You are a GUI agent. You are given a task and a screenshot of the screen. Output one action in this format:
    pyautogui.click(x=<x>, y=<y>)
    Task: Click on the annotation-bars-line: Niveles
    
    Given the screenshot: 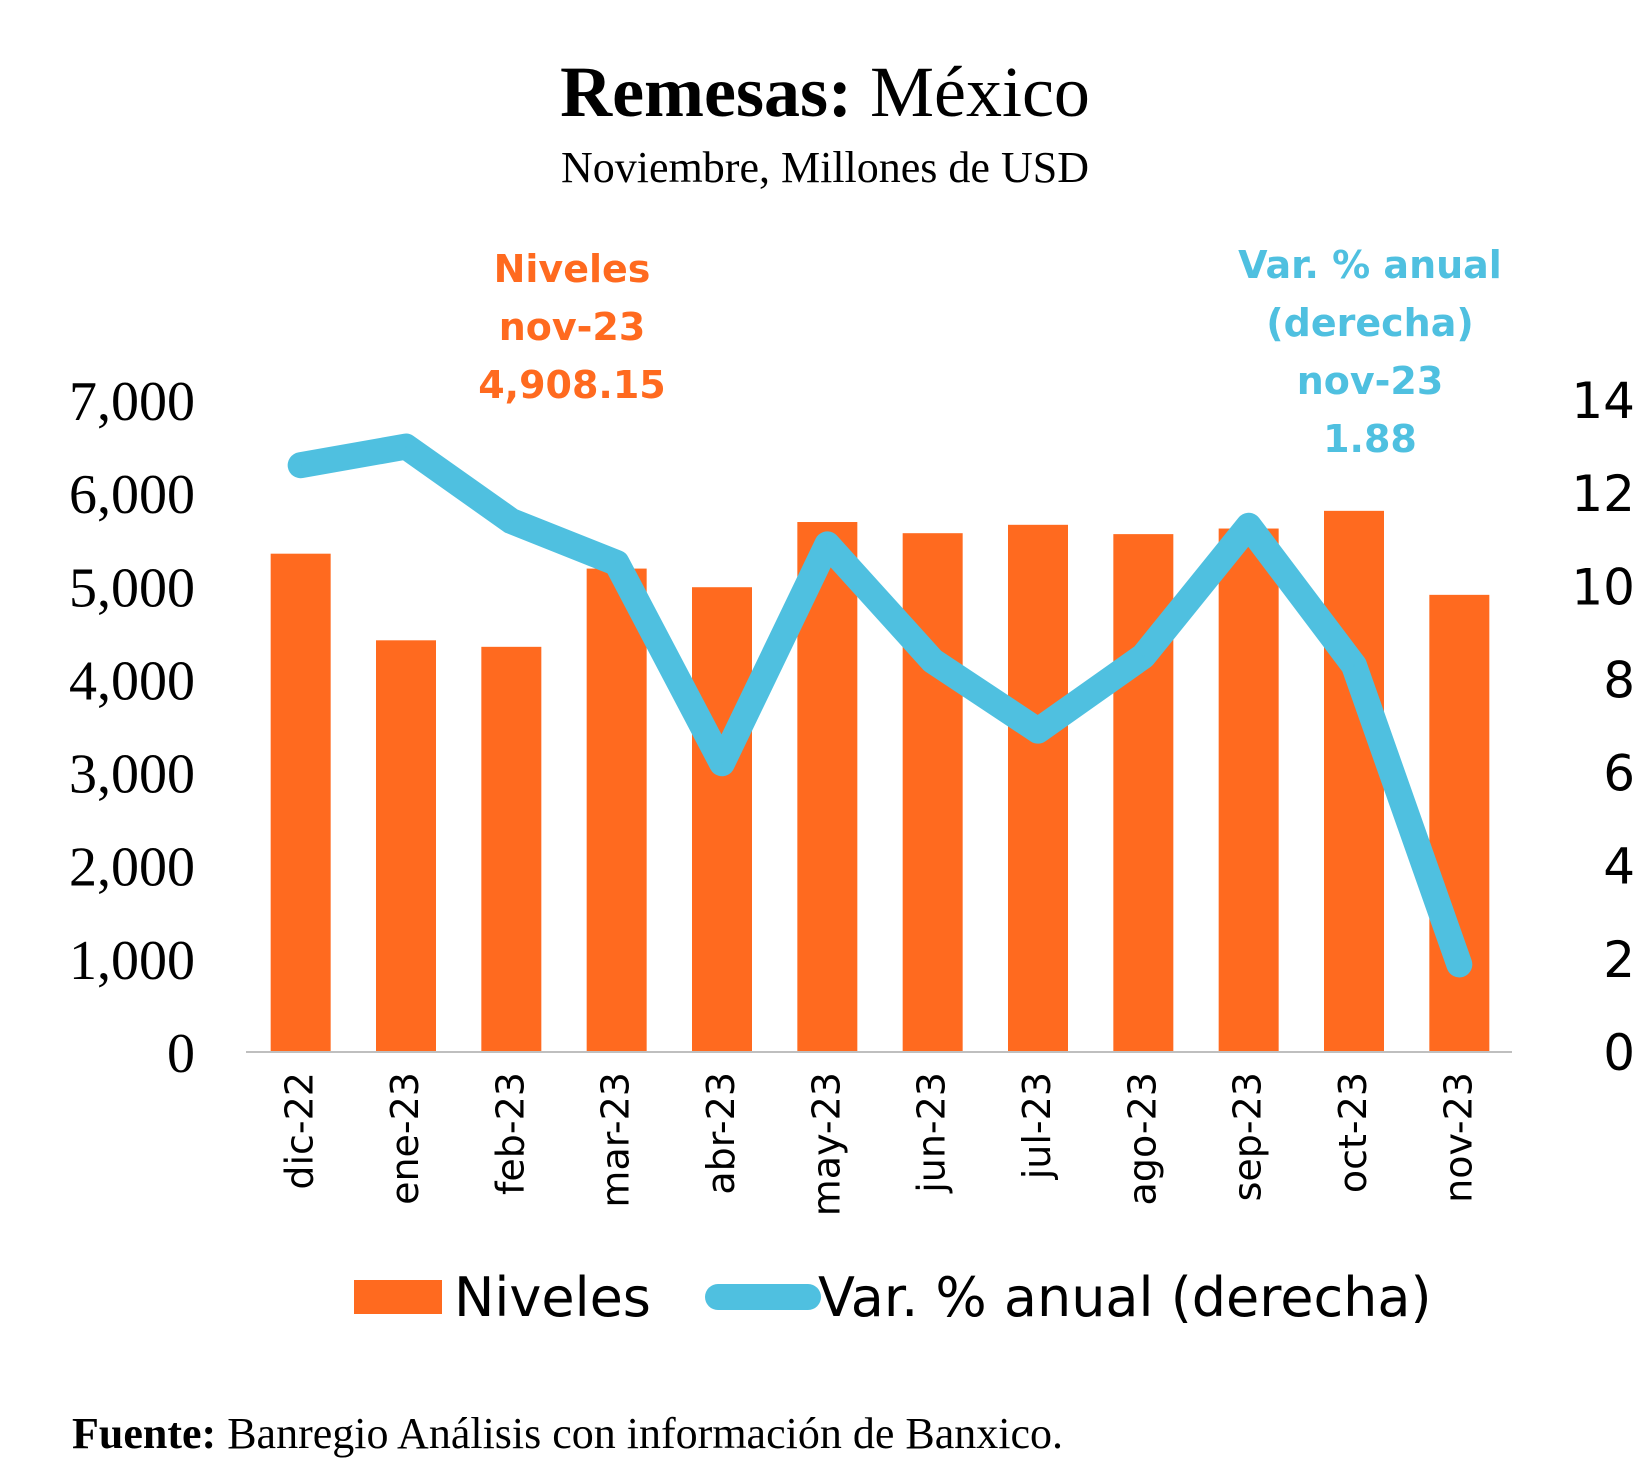 What is the action you would take?
    pyautogui.click(x=572, y=269)
    